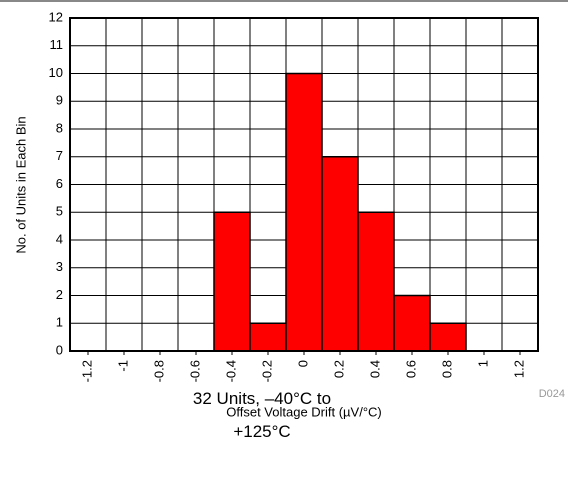 Image resolution: width=568 pixels, height=496 pixels. Describe the element at coordinates (122, 366) in the screenshot. I see `x-tick-label: -1` at that location.